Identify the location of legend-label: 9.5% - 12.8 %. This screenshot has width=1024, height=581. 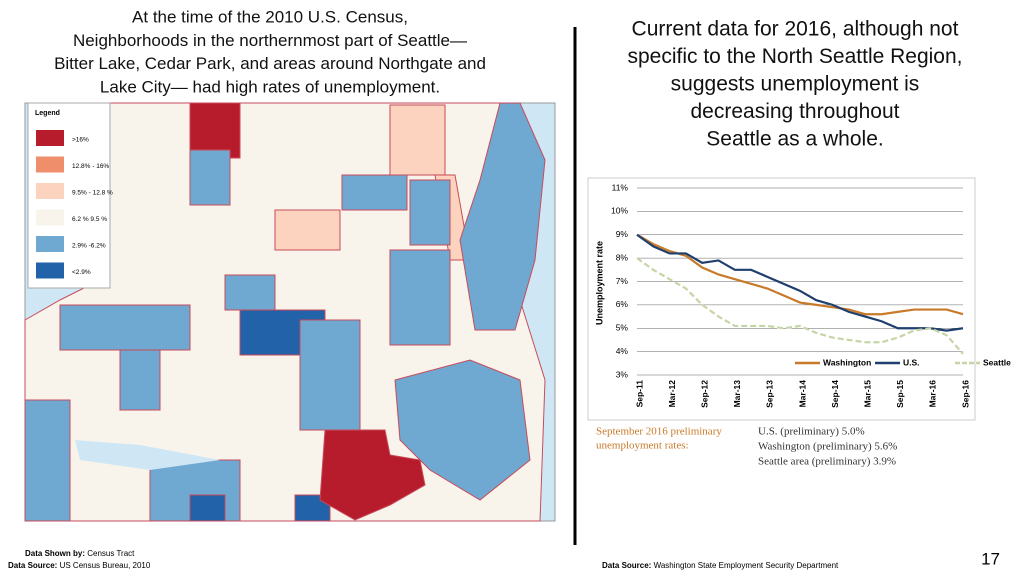
(92, 193).